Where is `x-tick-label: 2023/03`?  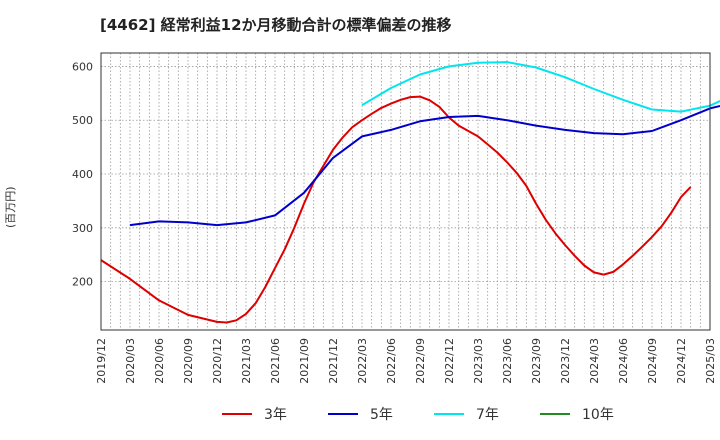 x-tick-label: 2023/03 is located at coordinates (478, 361).